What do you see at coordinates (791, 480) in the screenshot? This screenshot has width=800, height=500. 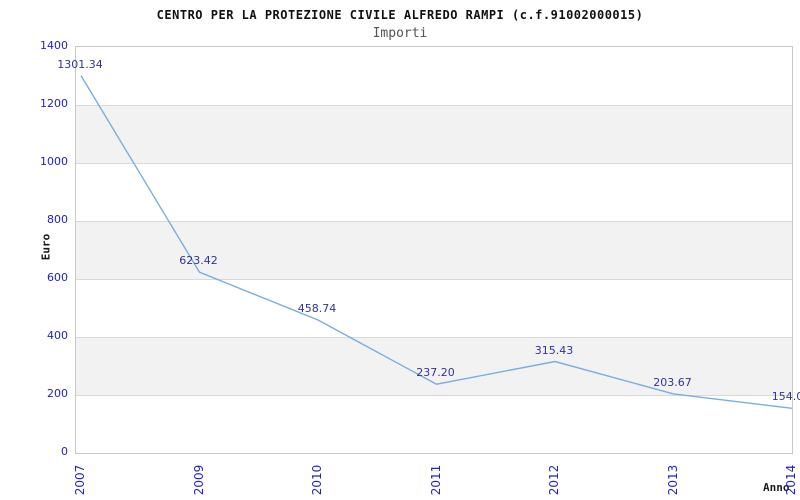 I see `x-tick-label: 2014` at bounding box center [791, 480].